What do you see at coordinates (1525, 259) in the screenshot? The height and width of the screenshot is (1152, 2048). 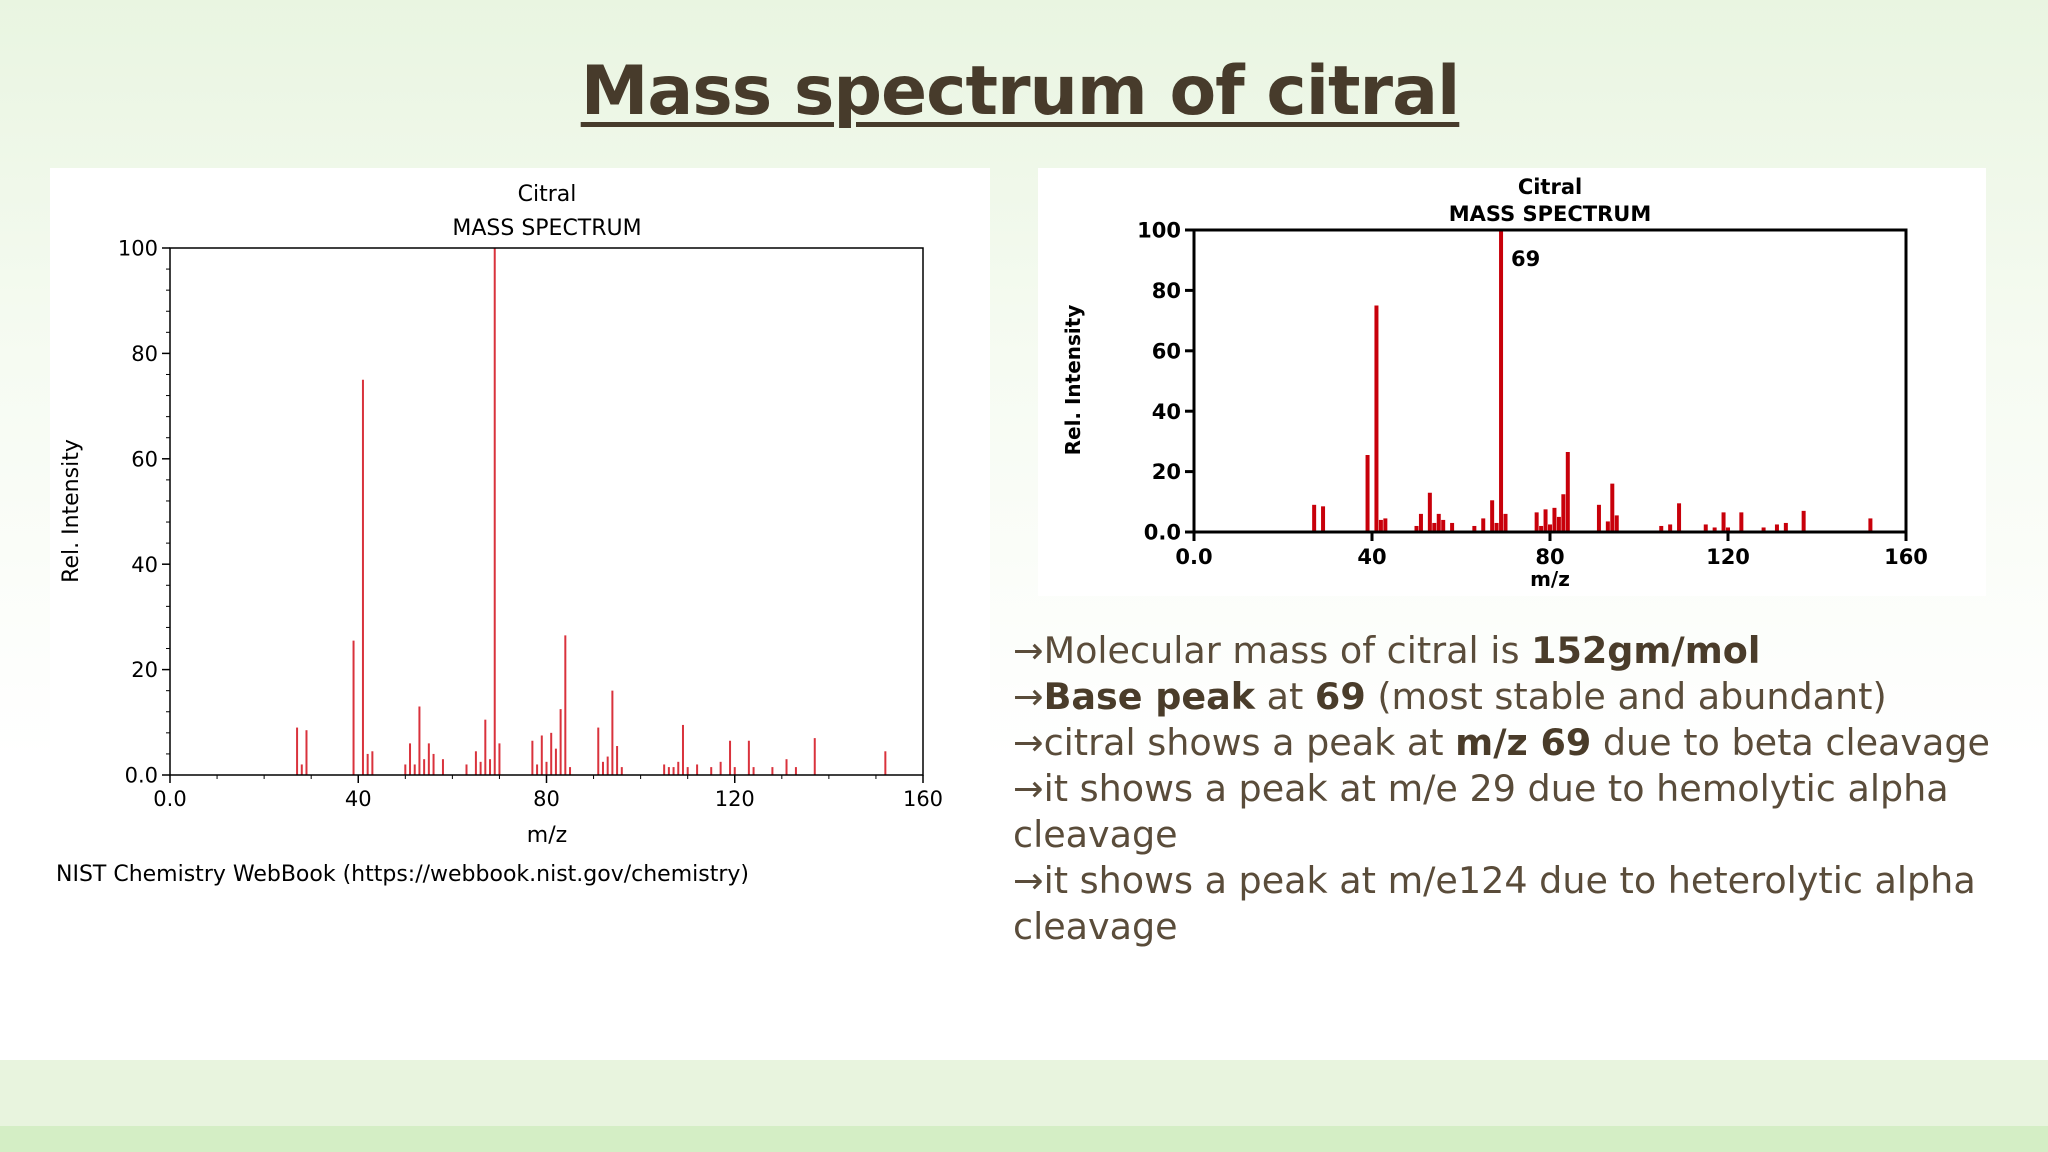 I see `base-peak-annotation: 69` at bounding box center [1525, 259].